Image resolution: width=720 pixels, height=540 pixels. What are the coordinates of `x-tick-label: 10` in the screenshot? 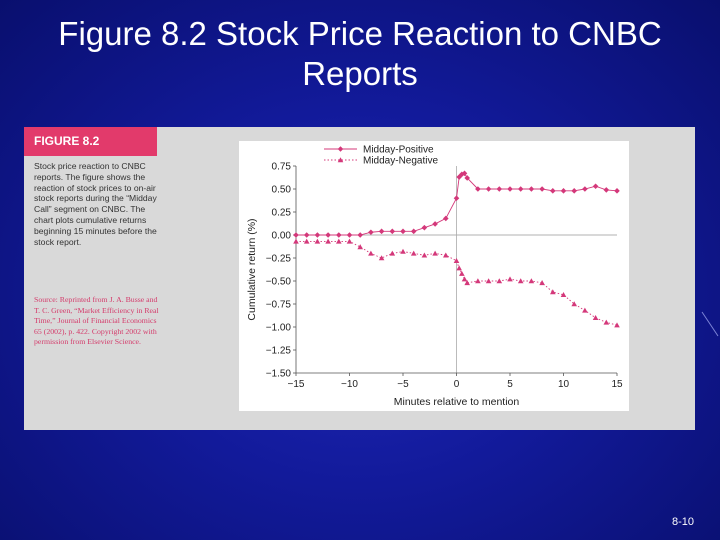 It's located at (564, 384).